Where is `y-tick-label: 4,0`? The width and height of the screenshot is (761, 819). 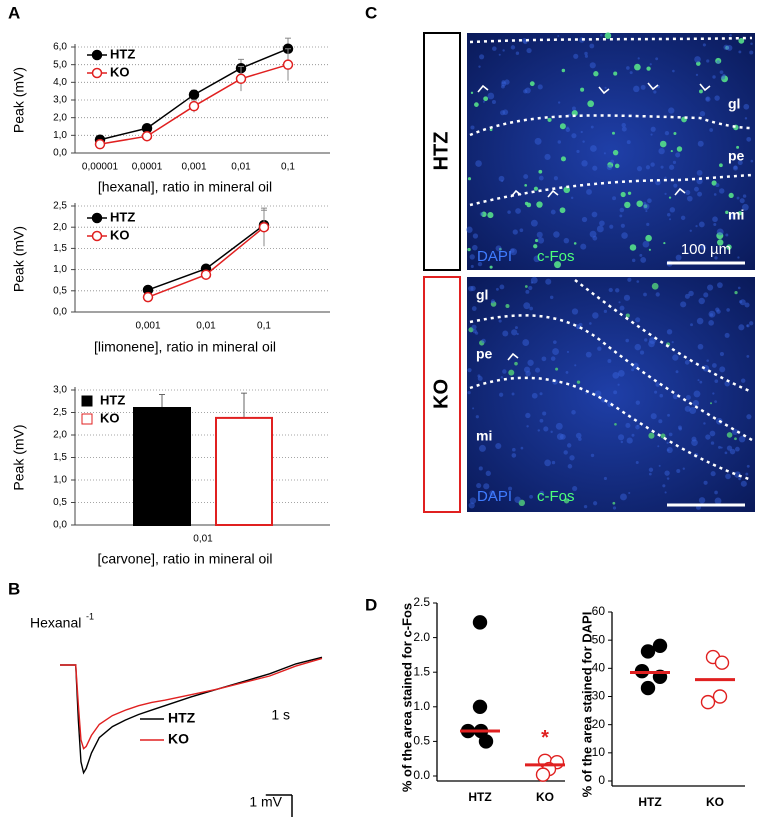 y-tick-label: 4,0 is located at coordinates (60, 82).